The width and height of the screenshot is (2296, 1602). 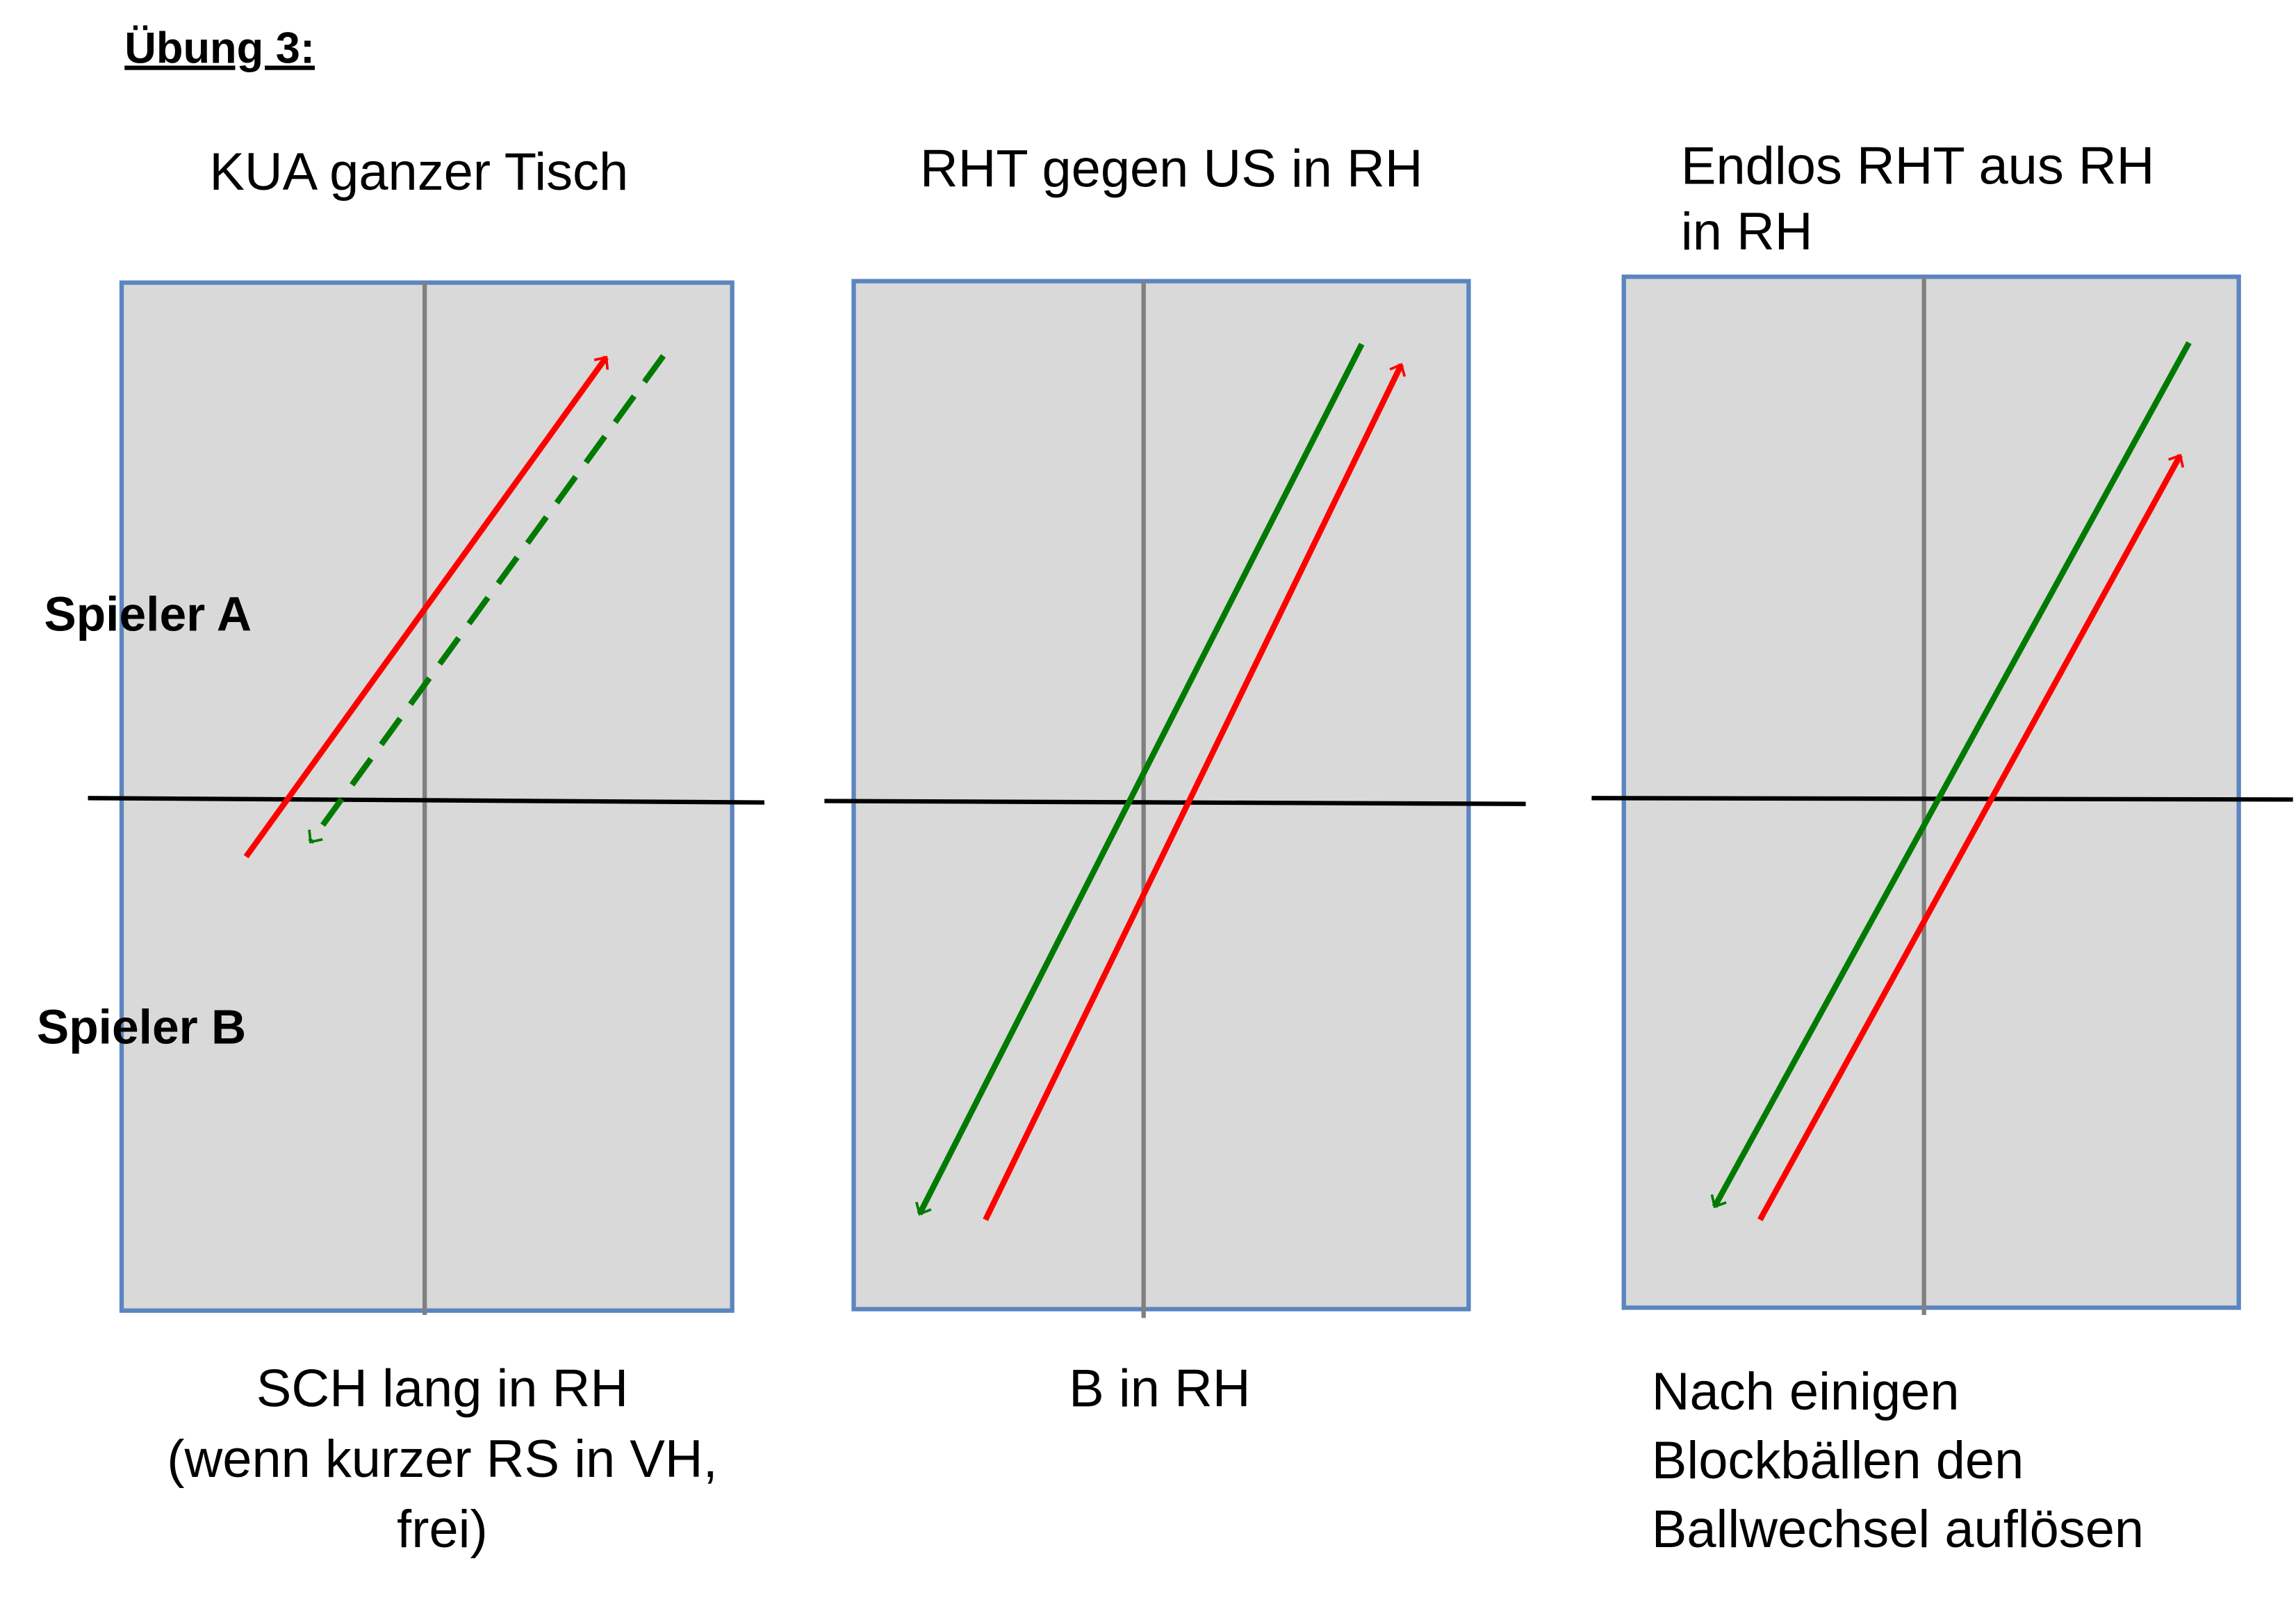 I want to click on panel-heading: Endlos RHT aus RH, so click(x=1917, y=166).